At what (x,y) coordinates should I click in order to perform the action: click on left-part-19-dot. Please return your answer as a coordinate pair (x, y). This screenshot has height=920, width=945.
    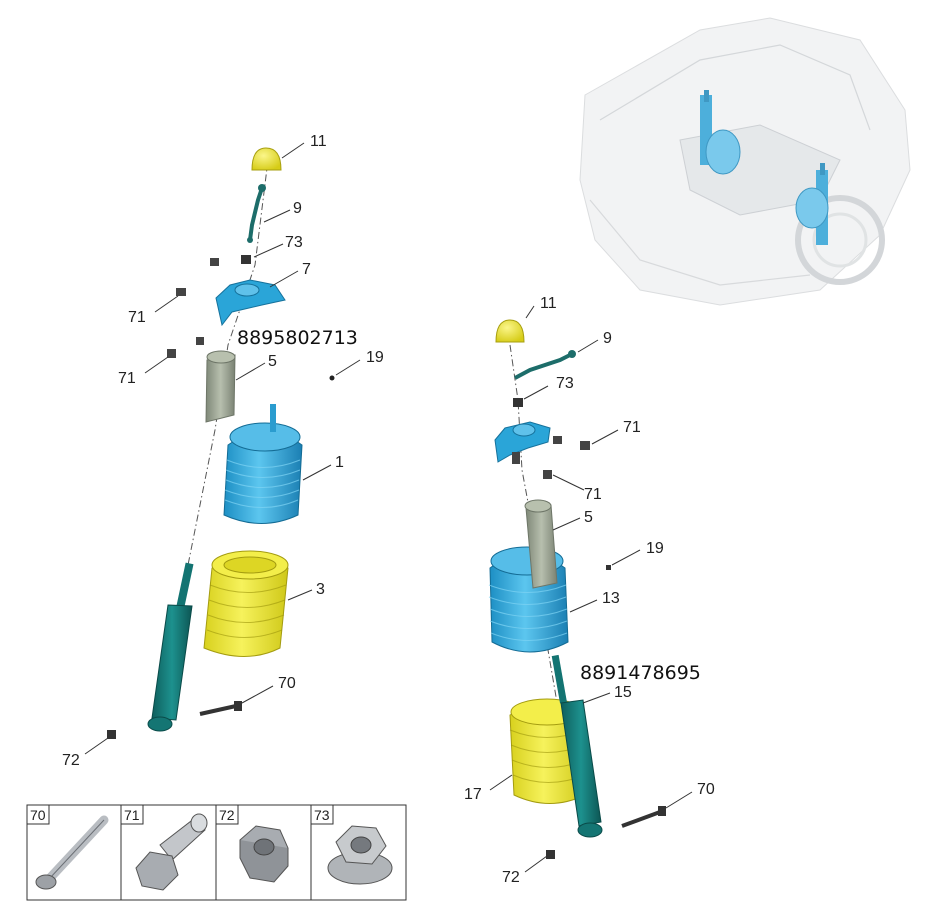
    Looking at the image, I should click on (332, 378).